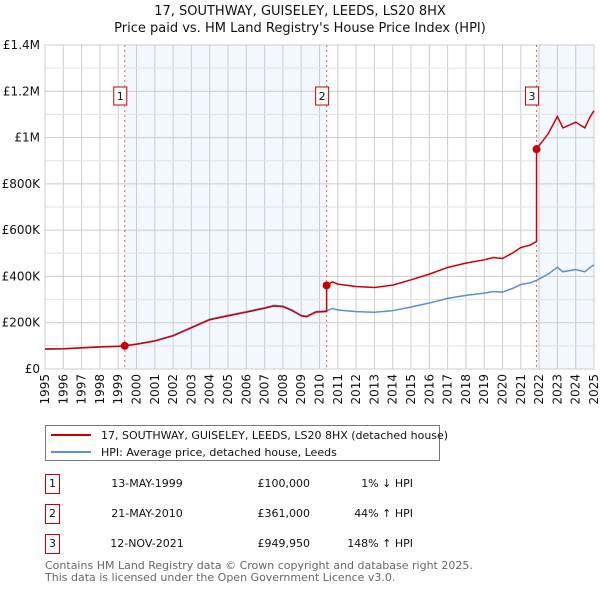 The height and width of the screenshot is (590, 600). What do you see at coordinates (521, 389) in the screenshot?
I see `x-tick-label: 2021` at bounding box center [521, 389].